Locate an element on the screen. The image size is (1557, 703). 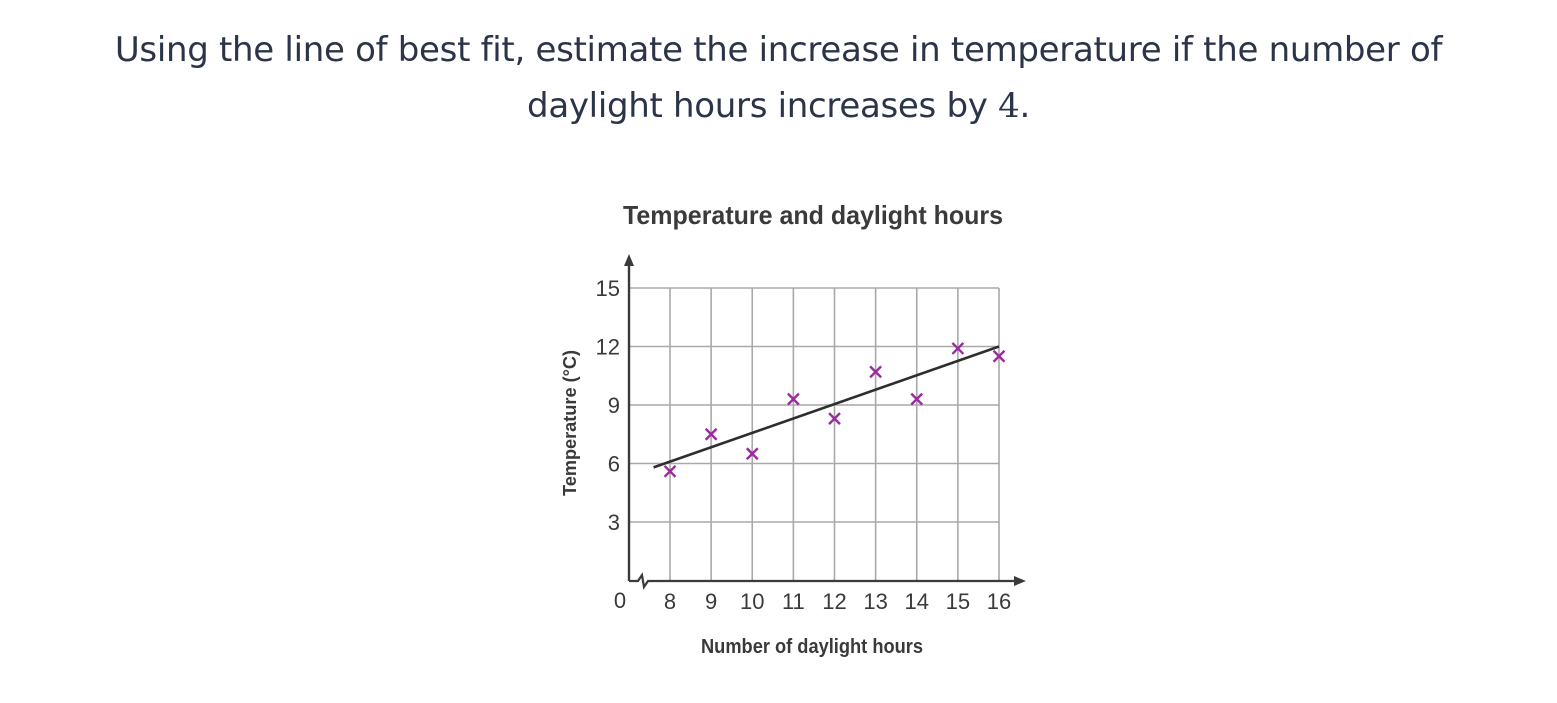
question-line-2: daylight hours increases by 4. is located at coordinates (778, 106).